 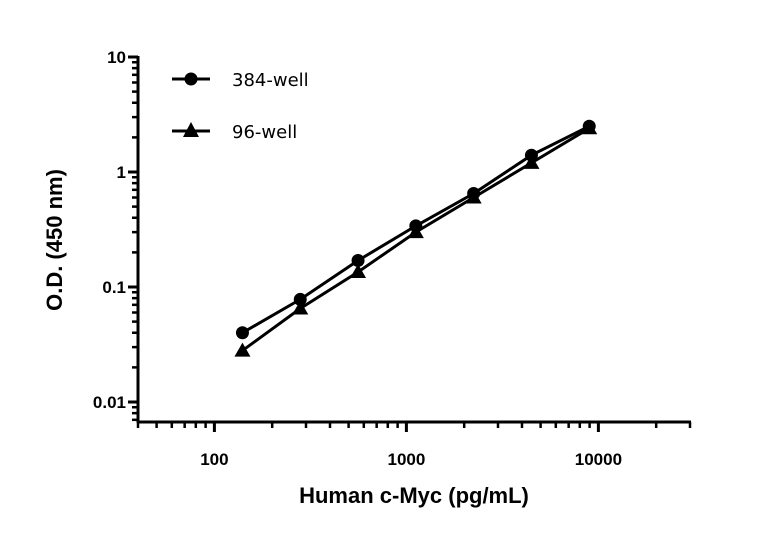 What do you see at coordinates (270, 80) in the screenshot?
I see `legend-label-384: 384-well` at bounding box center [270, 80].